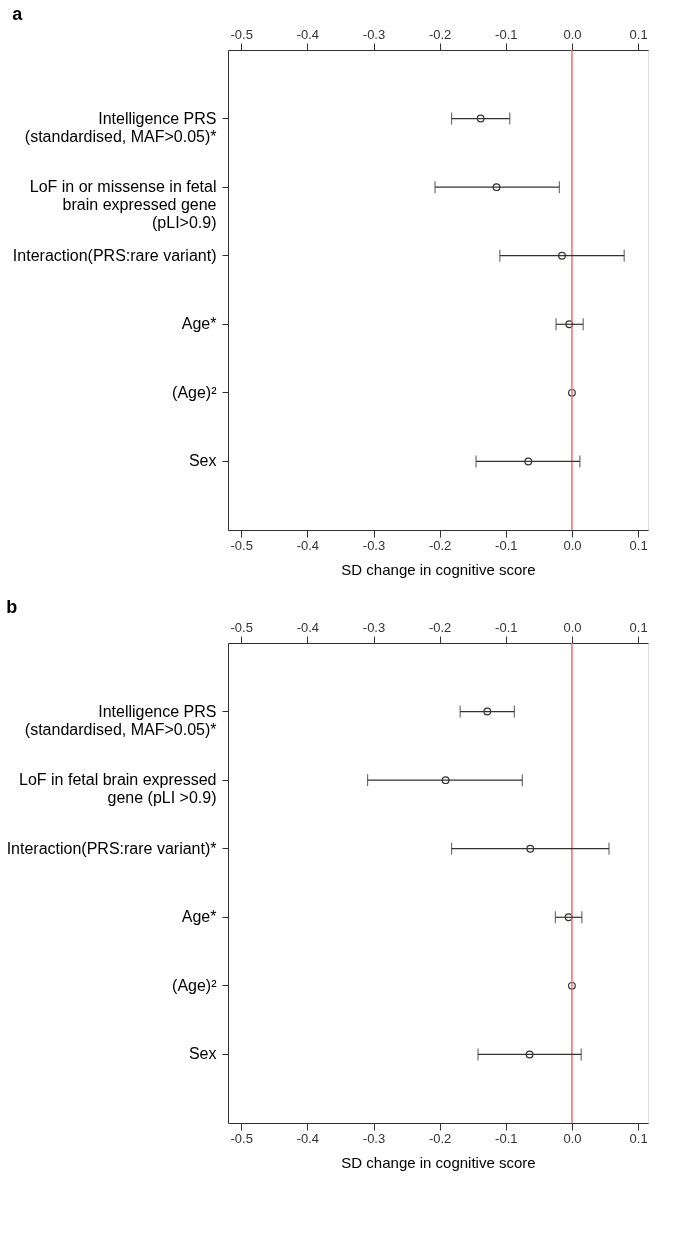 The height and width of the screenshot is (1248, 695). Describe the element at coordinates (114, 255) in the screenshot. I see `y-tick-label: Interaction(PRS:rare variant)` at that location.